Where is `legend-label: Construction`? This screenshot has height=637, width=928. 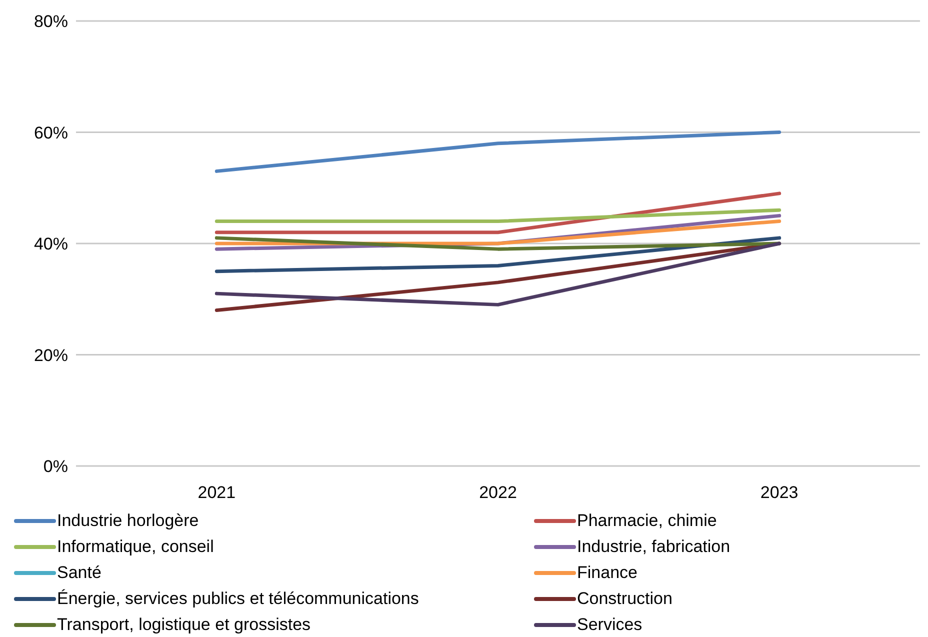
legend-label: Construction is located at coordinates (624, 599).